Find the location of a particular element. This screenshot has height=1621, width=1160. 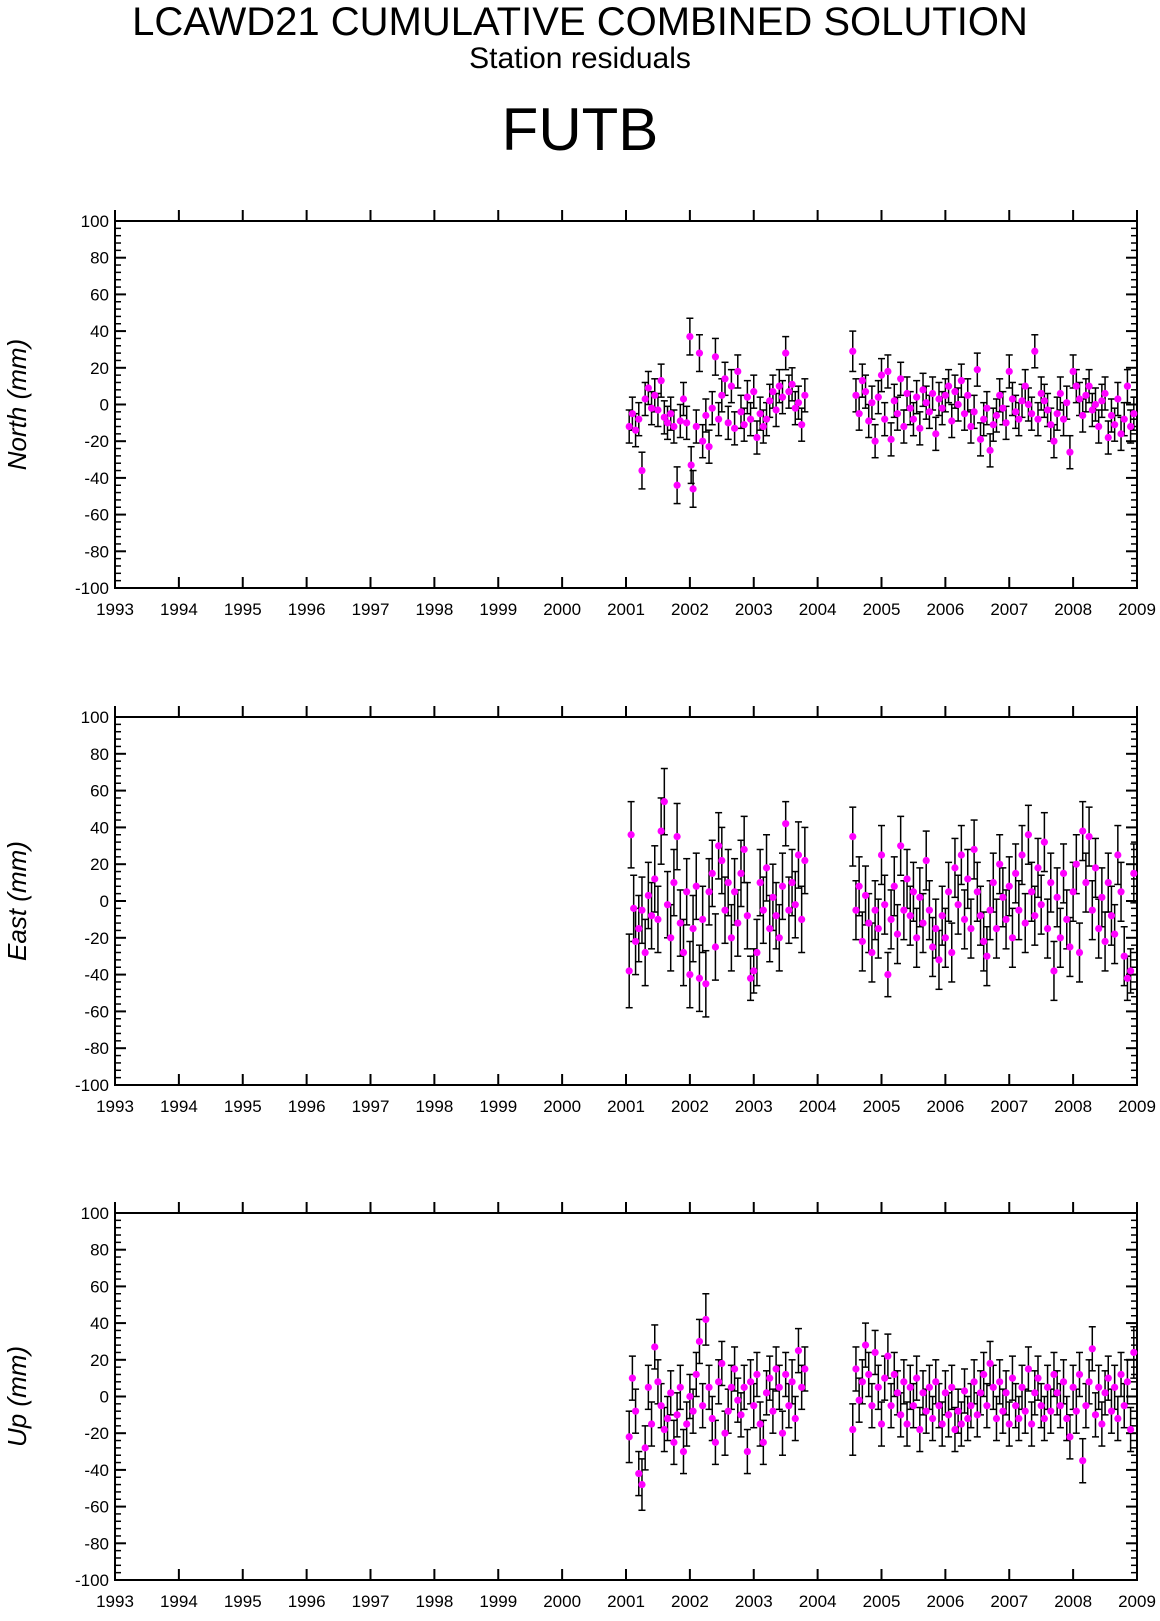

x-tick-label: 1998 is located at coordinates (434, 1106).